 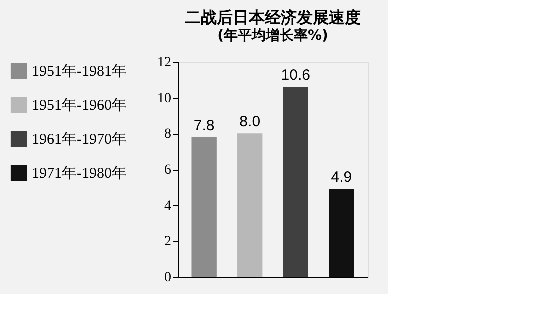 I want to click on legend-label: 1951年-1960年, so click(x=79, y=105).